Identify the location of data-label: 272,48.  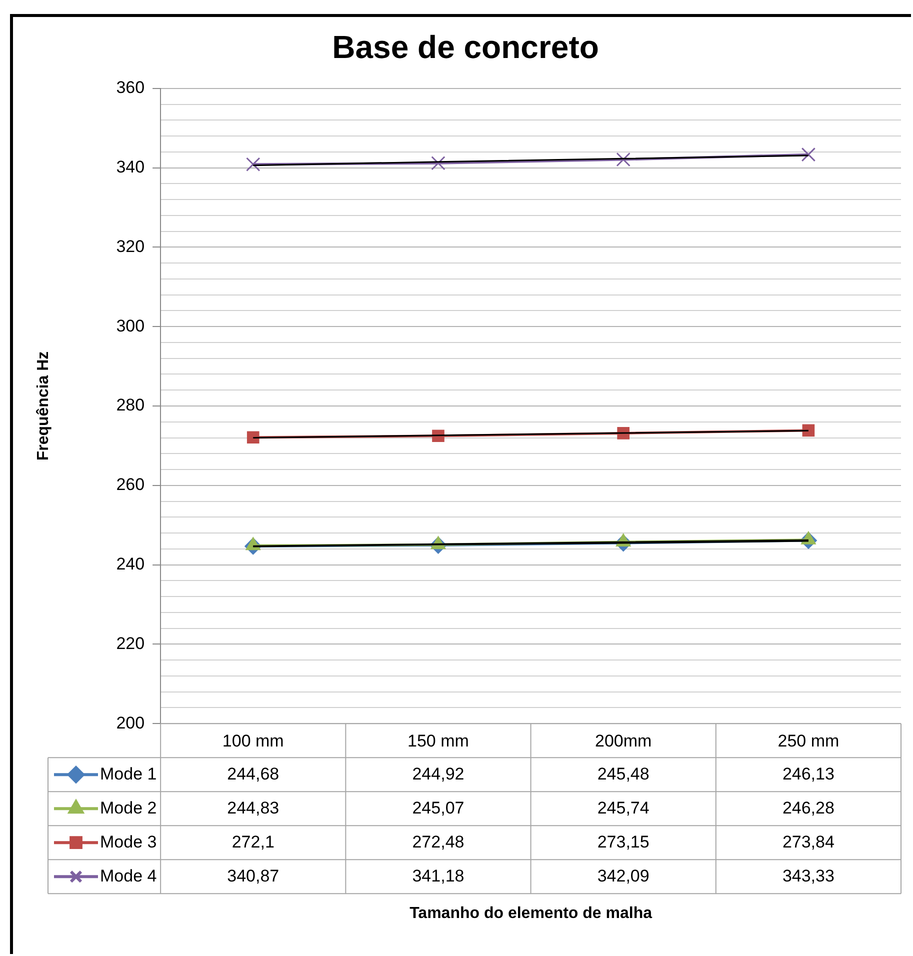
(438, 842).